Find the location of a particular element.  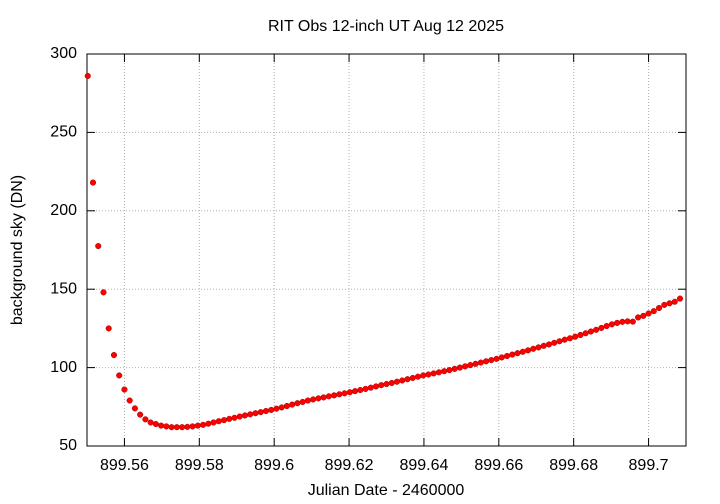

y-tick-label: 150 is located at coordinates (63, 288).